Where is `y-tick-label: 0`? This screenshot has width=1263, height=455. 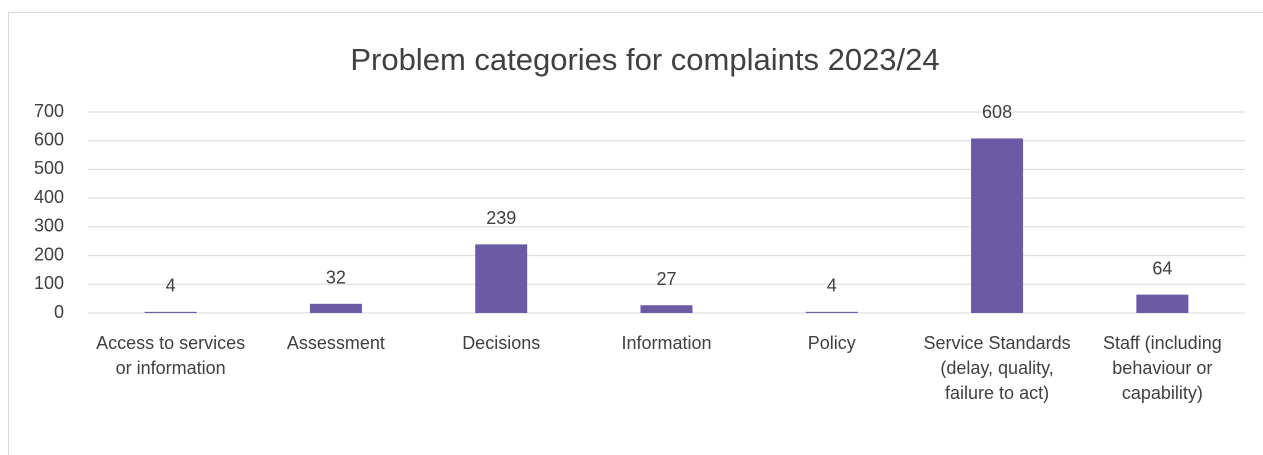 y-tick-label: 0 is located at coordinates (59, 312).